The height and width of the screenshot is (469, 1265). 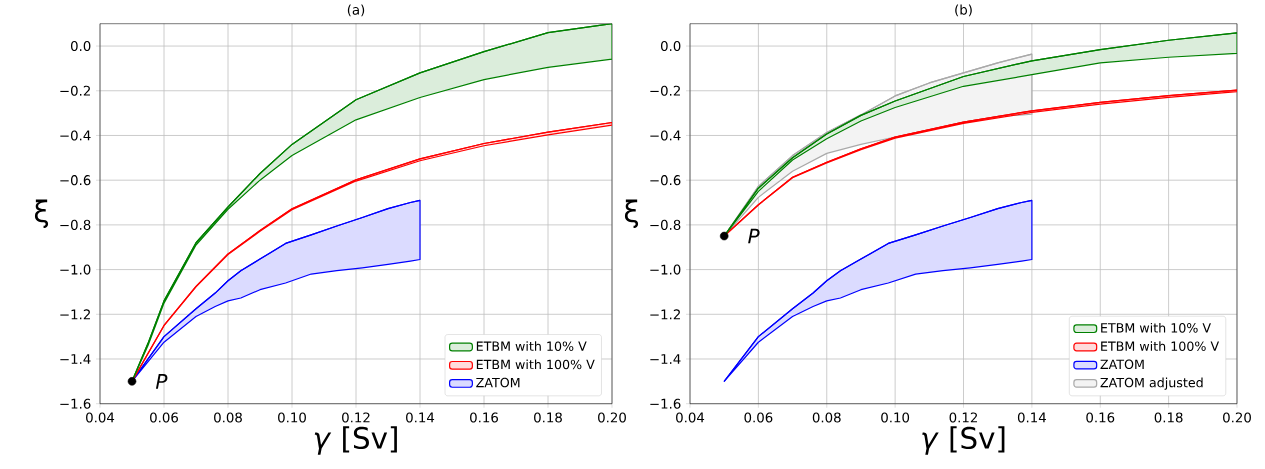 What do you see at coordinates (963, 10) in the screenshot?
I see `chart-title: (b)` at bounding box center [963, 10].